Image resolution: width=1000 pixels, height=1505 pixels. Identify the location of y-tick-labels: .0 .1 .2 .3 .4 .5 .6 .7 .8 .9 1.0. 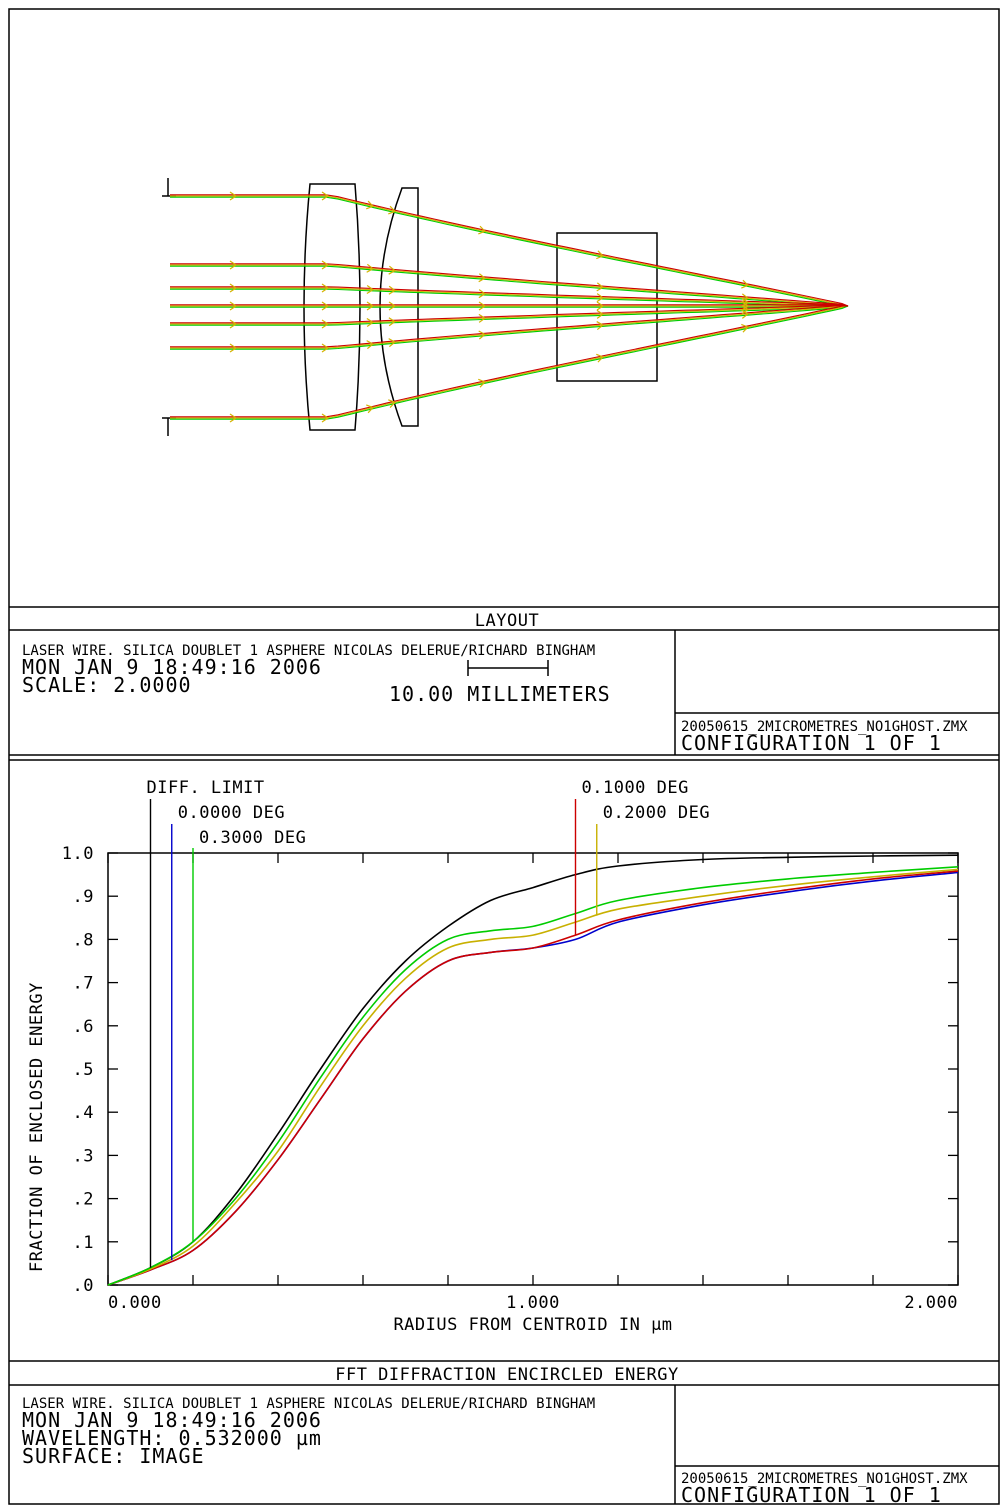
(78, 1070).